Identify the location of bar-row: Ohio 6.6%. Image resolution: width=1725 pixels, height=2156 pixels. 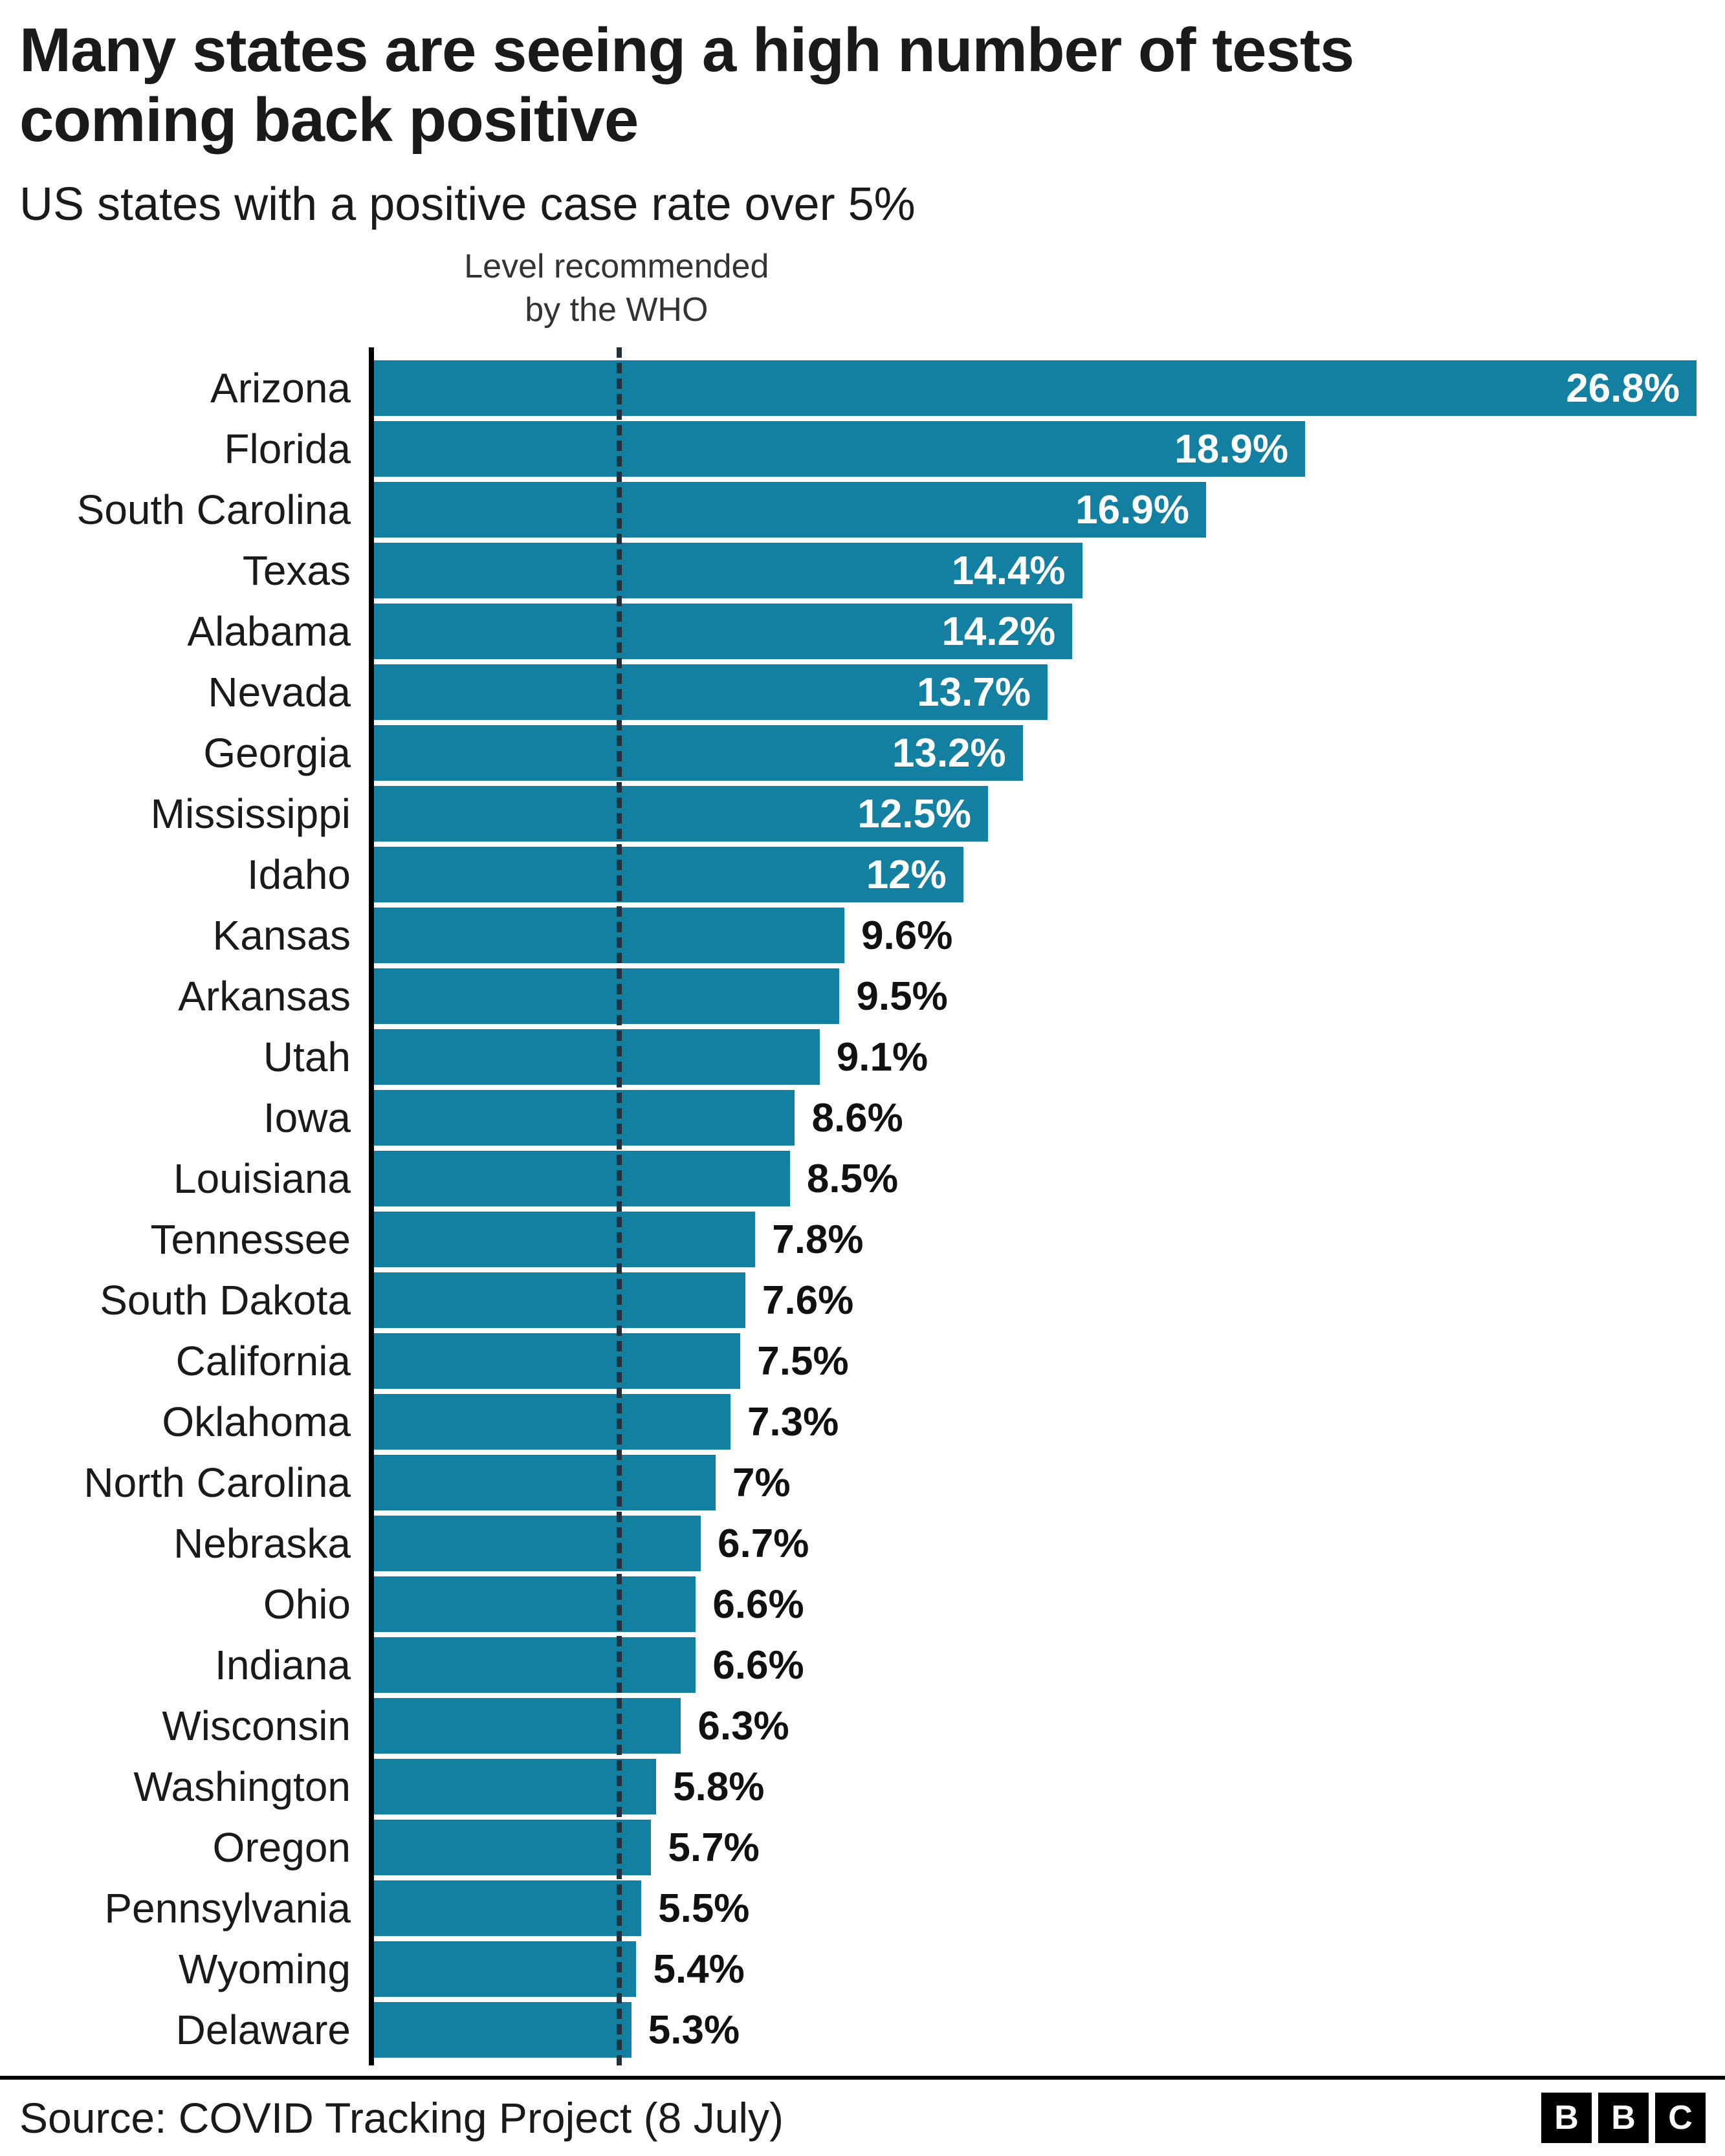
(858, 1604).